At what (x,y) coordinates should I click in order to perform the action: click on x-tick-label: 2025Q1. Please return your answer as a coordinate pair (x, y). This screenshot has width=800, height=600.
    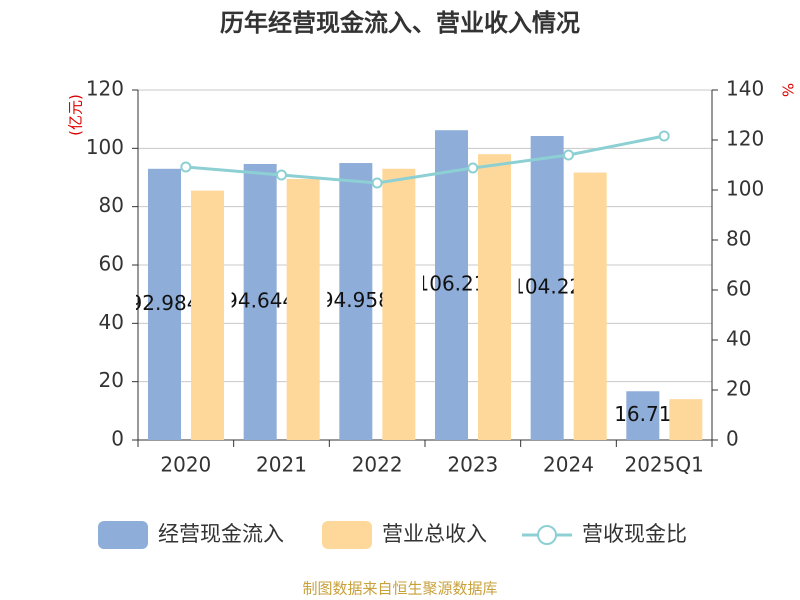
    Looking at the image, I should click on (663, 465).